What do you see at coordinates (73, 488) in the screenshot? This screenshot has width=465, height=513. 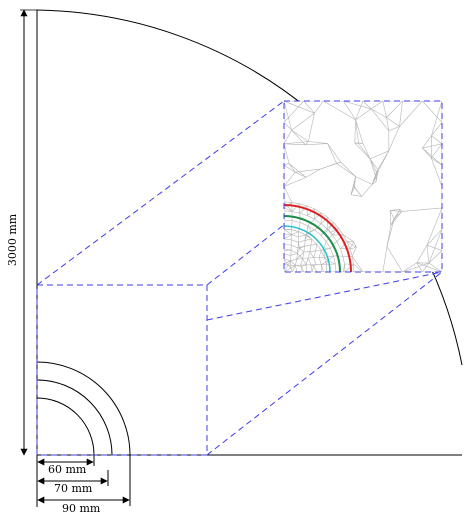 I see `radius-label-70mm: 70 mm` at bounding box center [73, 488].